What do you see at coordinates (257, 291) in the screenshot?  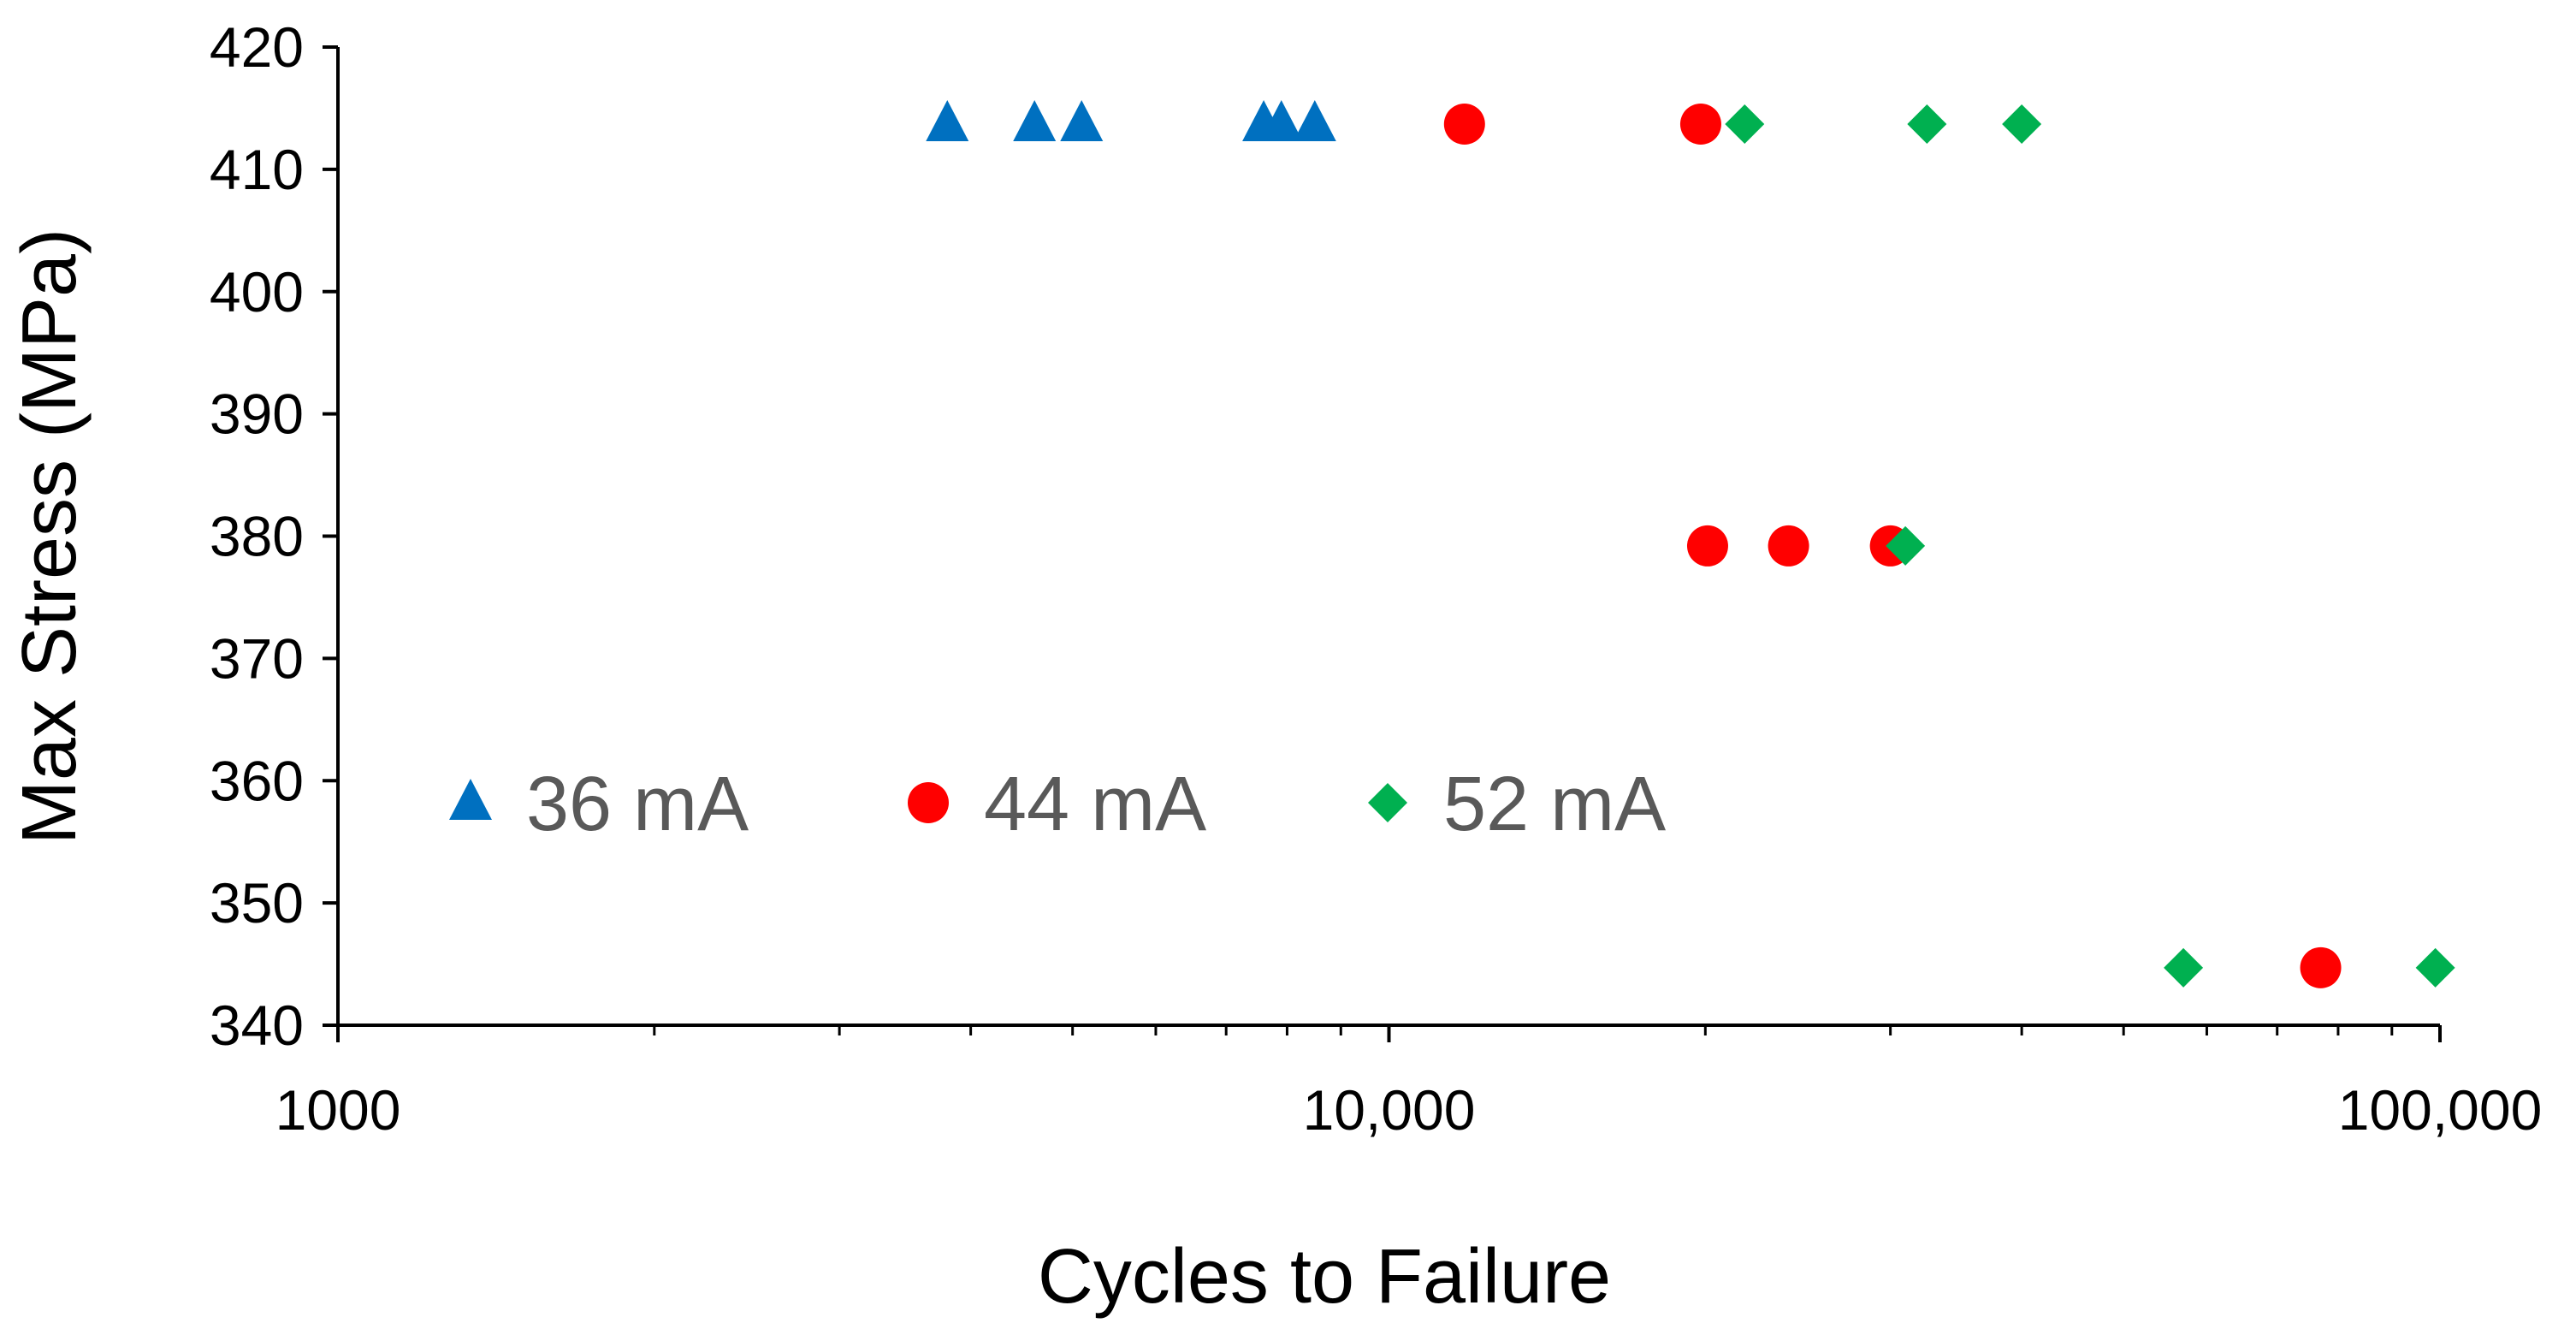 I see `y-tick-label: 400` at bounding box center [257, 291].